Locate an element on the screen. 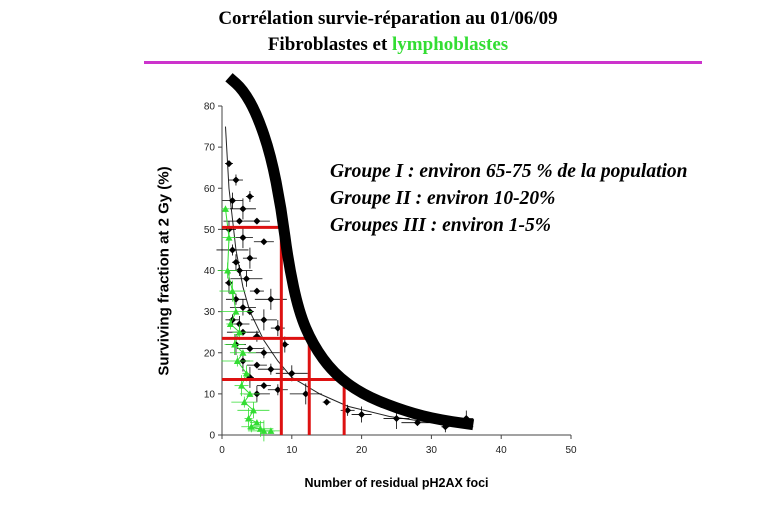 This screenshot has width=776, height=517. y-tick-label: 80 is located at coordinates (210, 107).